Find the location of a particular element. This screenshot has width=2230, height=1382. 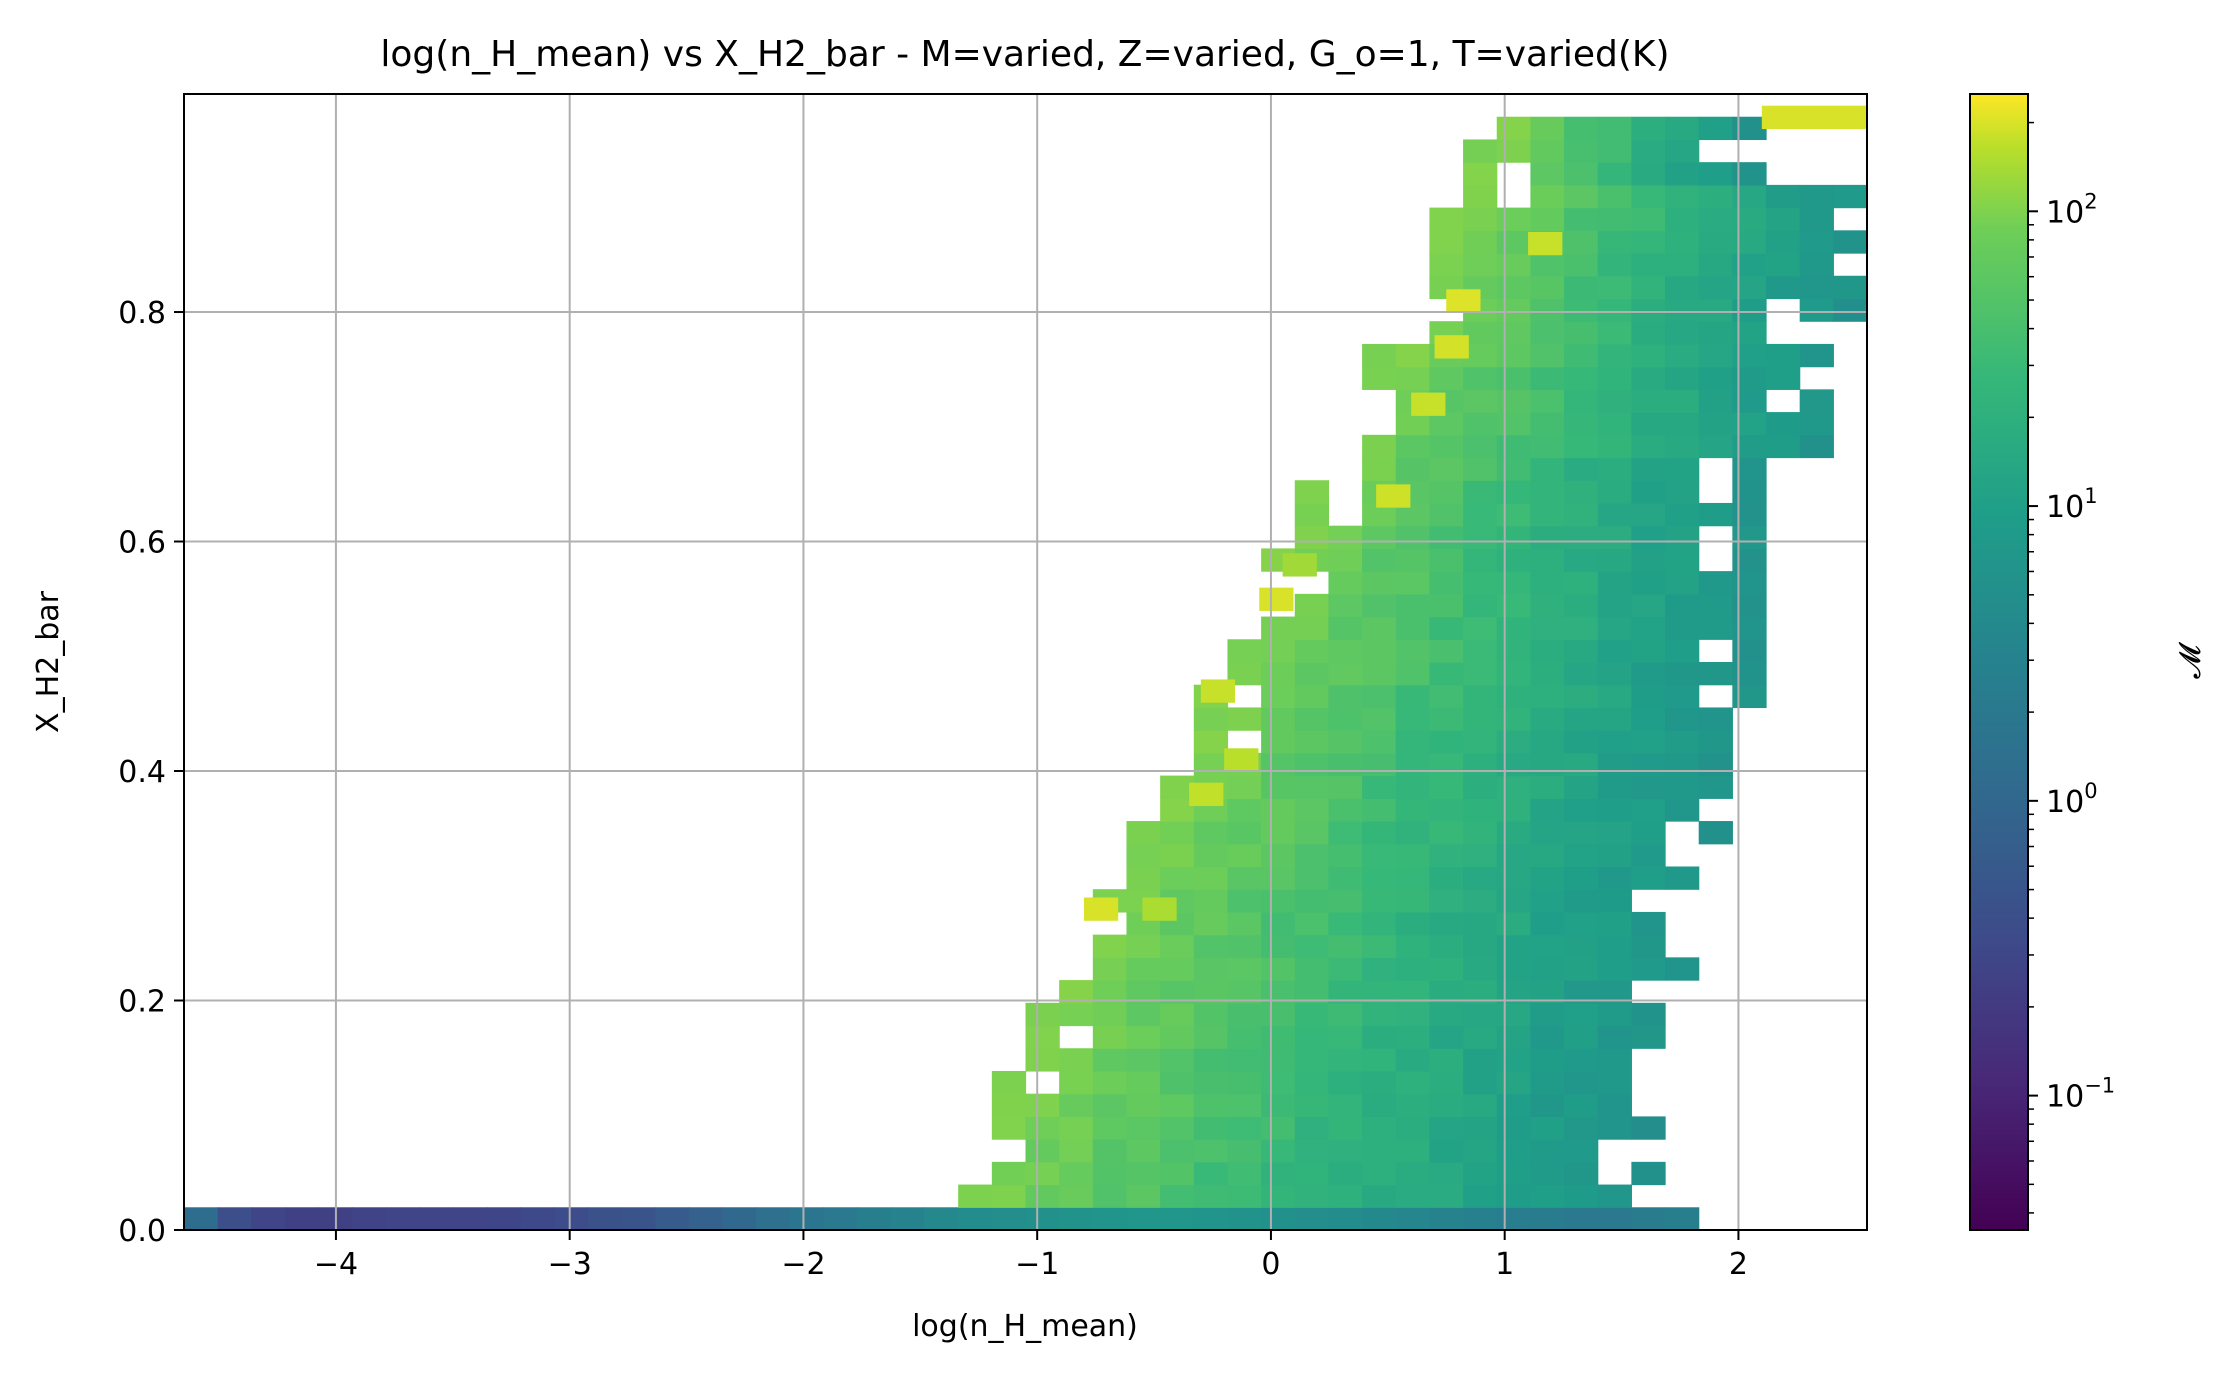

y-tick-label: 0.6 is located at coordinates (142, 543).